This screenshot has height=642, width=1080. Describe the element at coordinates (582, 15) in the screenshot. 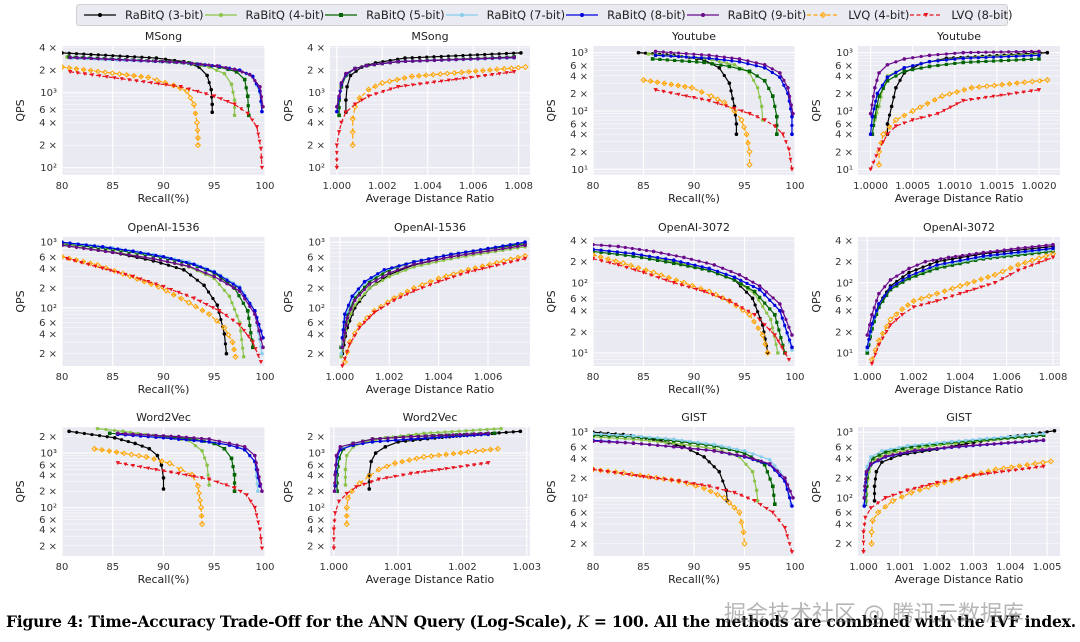

I see `legend-swatch` at that location.